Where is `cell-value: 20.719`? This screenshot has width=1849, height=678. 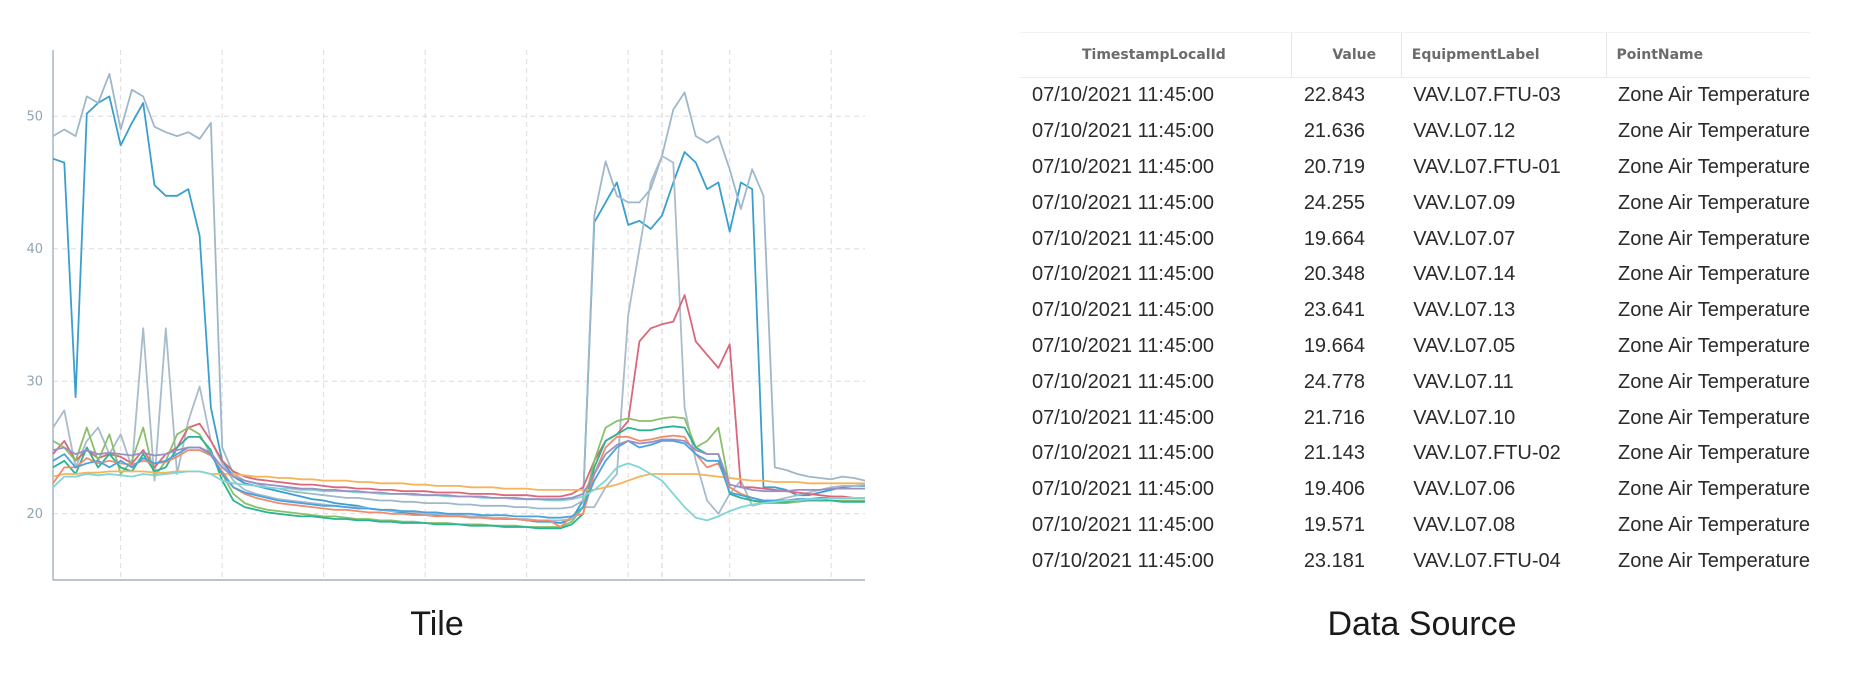
cell-value: 20.719 is located at coordinates (1334, 166).